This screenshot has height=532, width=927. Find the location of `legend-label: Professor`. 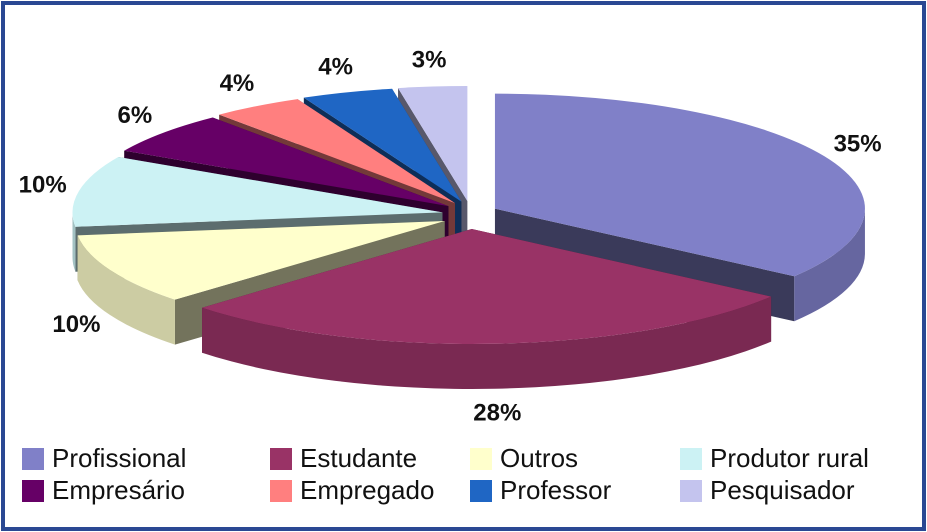

legend-label: Professor is located at coordinates (556, 490).